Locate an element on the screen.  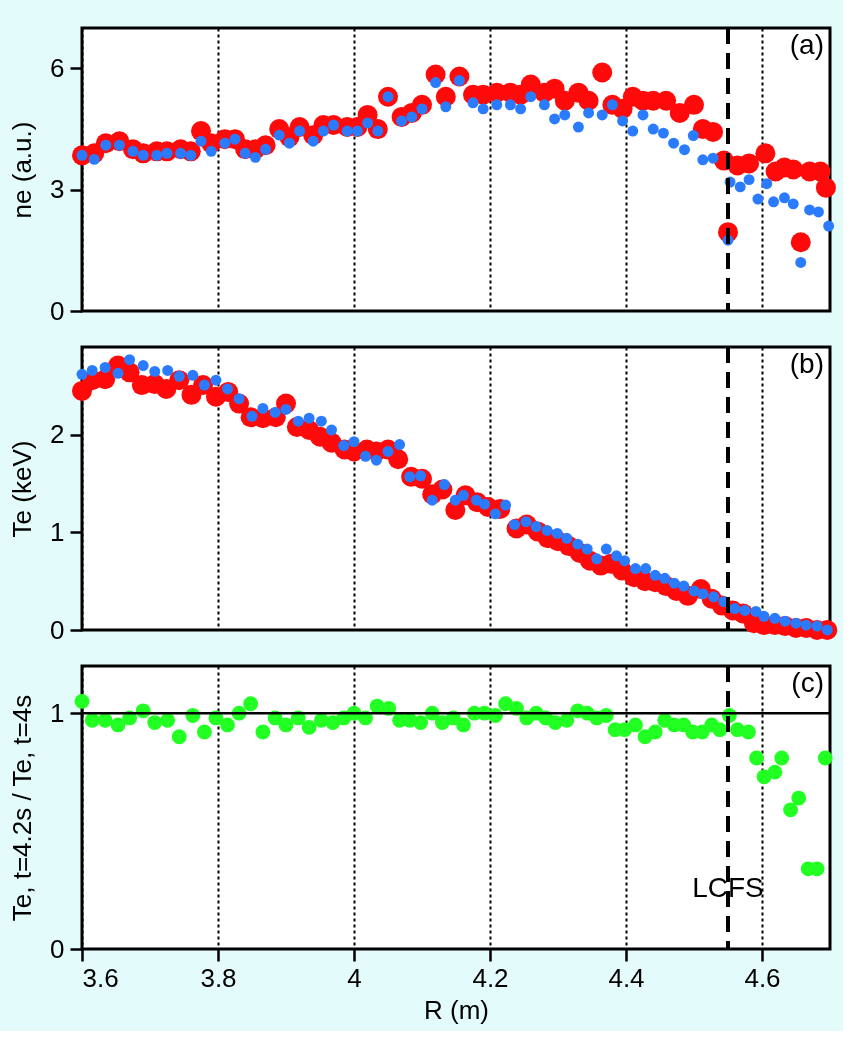
x-tick-label: 4 is located at coordinates (354, 977).